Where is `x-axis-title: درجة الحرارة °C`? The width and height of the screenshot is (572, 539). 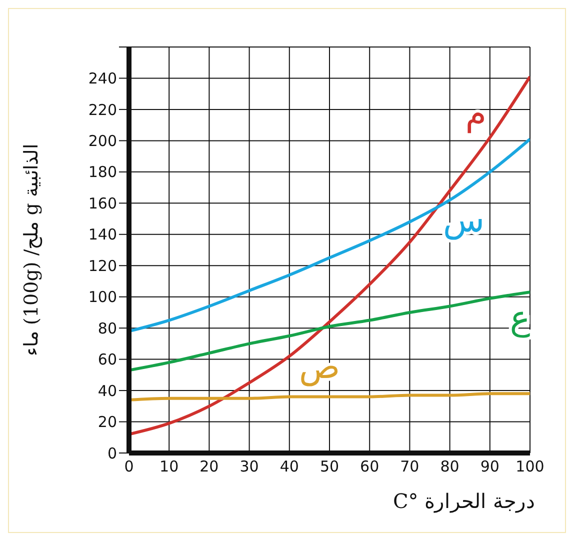 x-axis-title: درجة الحرارة °C is located at coordinates (463, 501).